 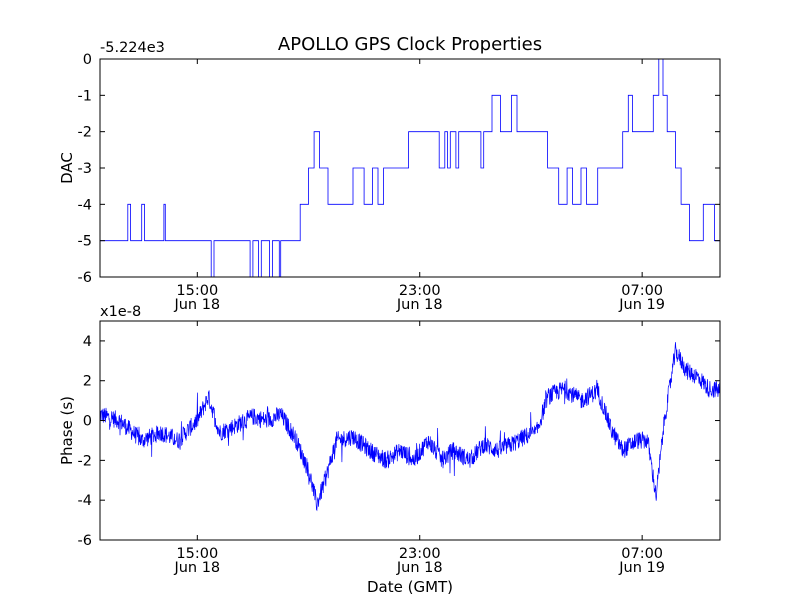 I want to click on phase-ytick-label: -4, so click(x=85, y=501).